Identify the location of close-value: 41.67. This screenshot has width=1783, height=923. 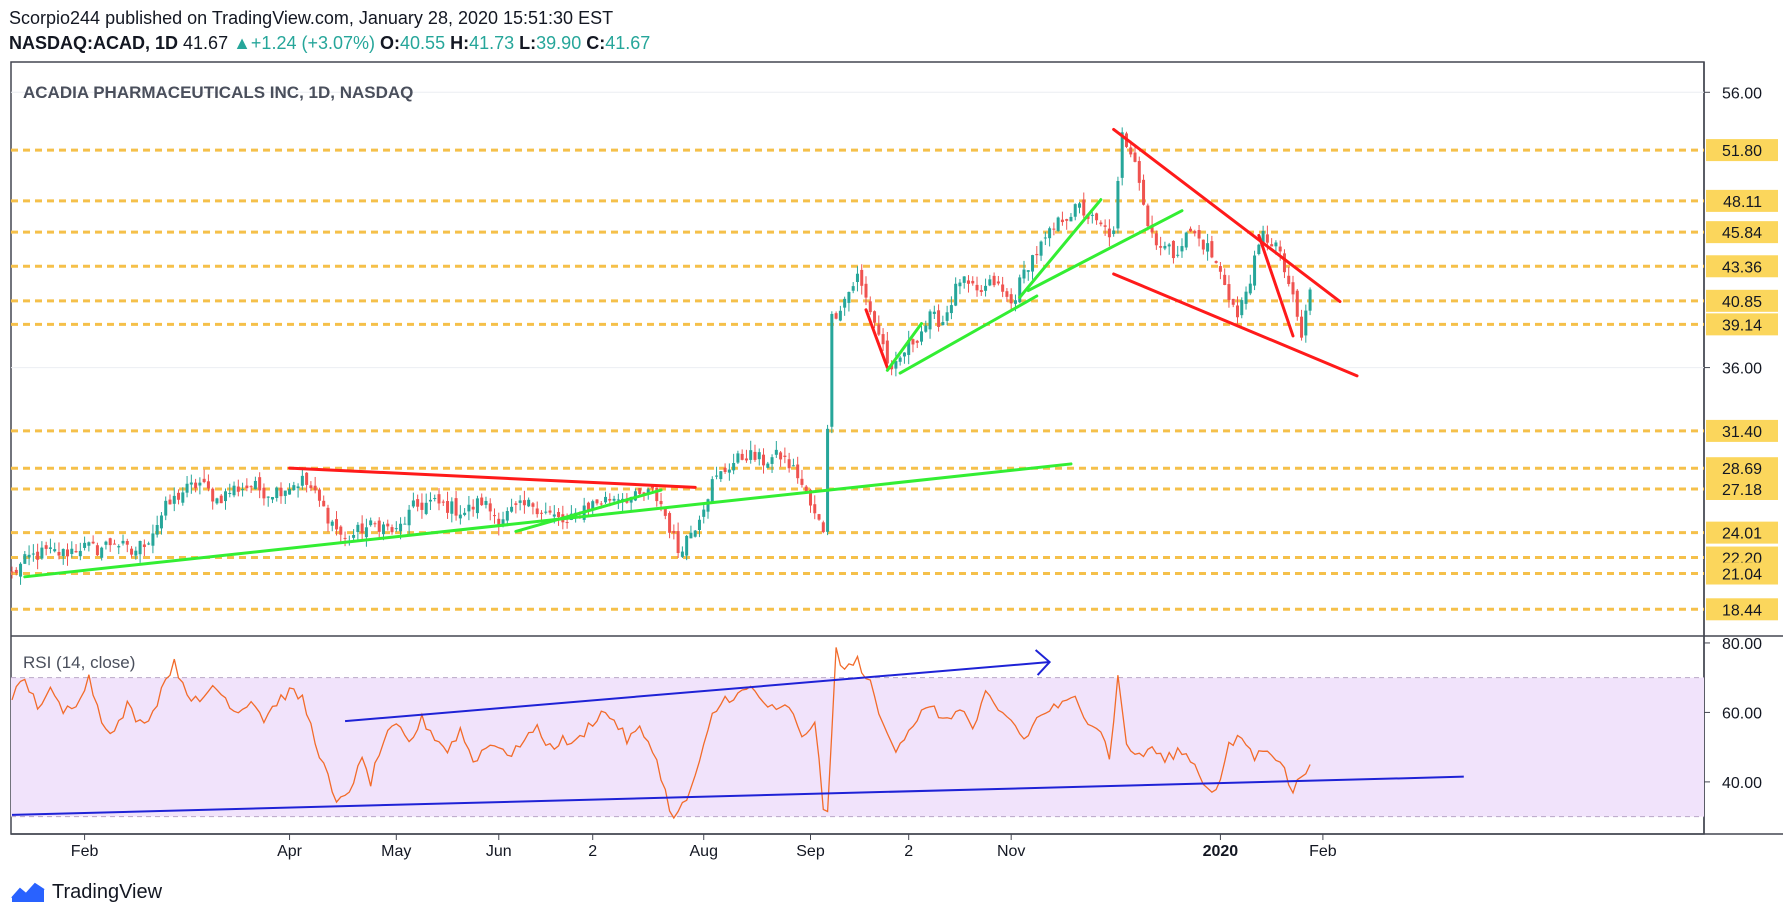
(628, 43).